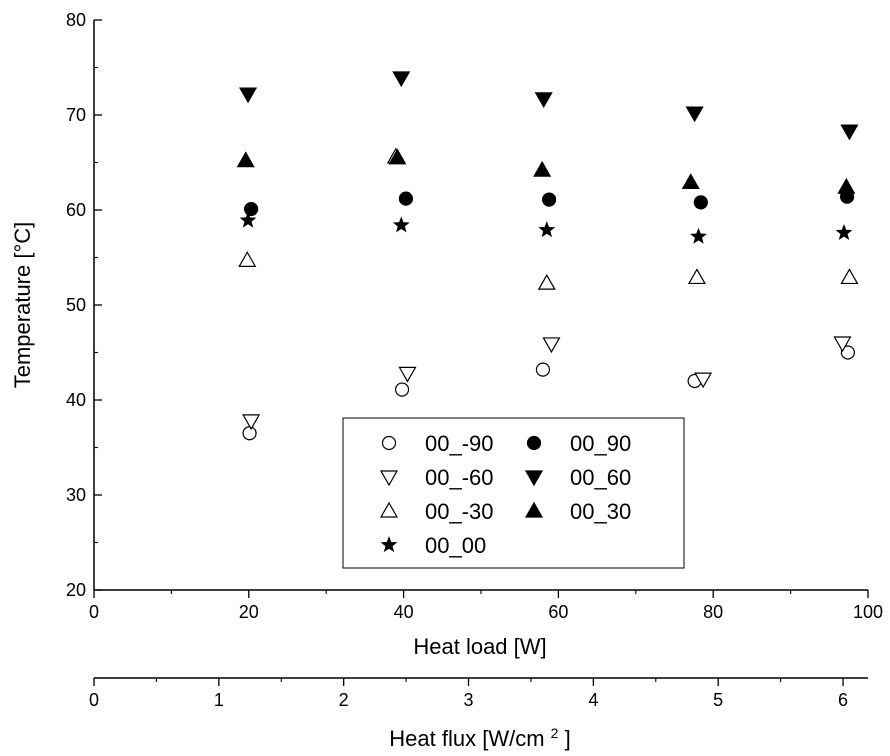 The height and width of the screenshot is (756, 890). Describe the element at coordinates (593, 700) in the screenshot. I see `heat-flux-tick-label: 4` at that location.